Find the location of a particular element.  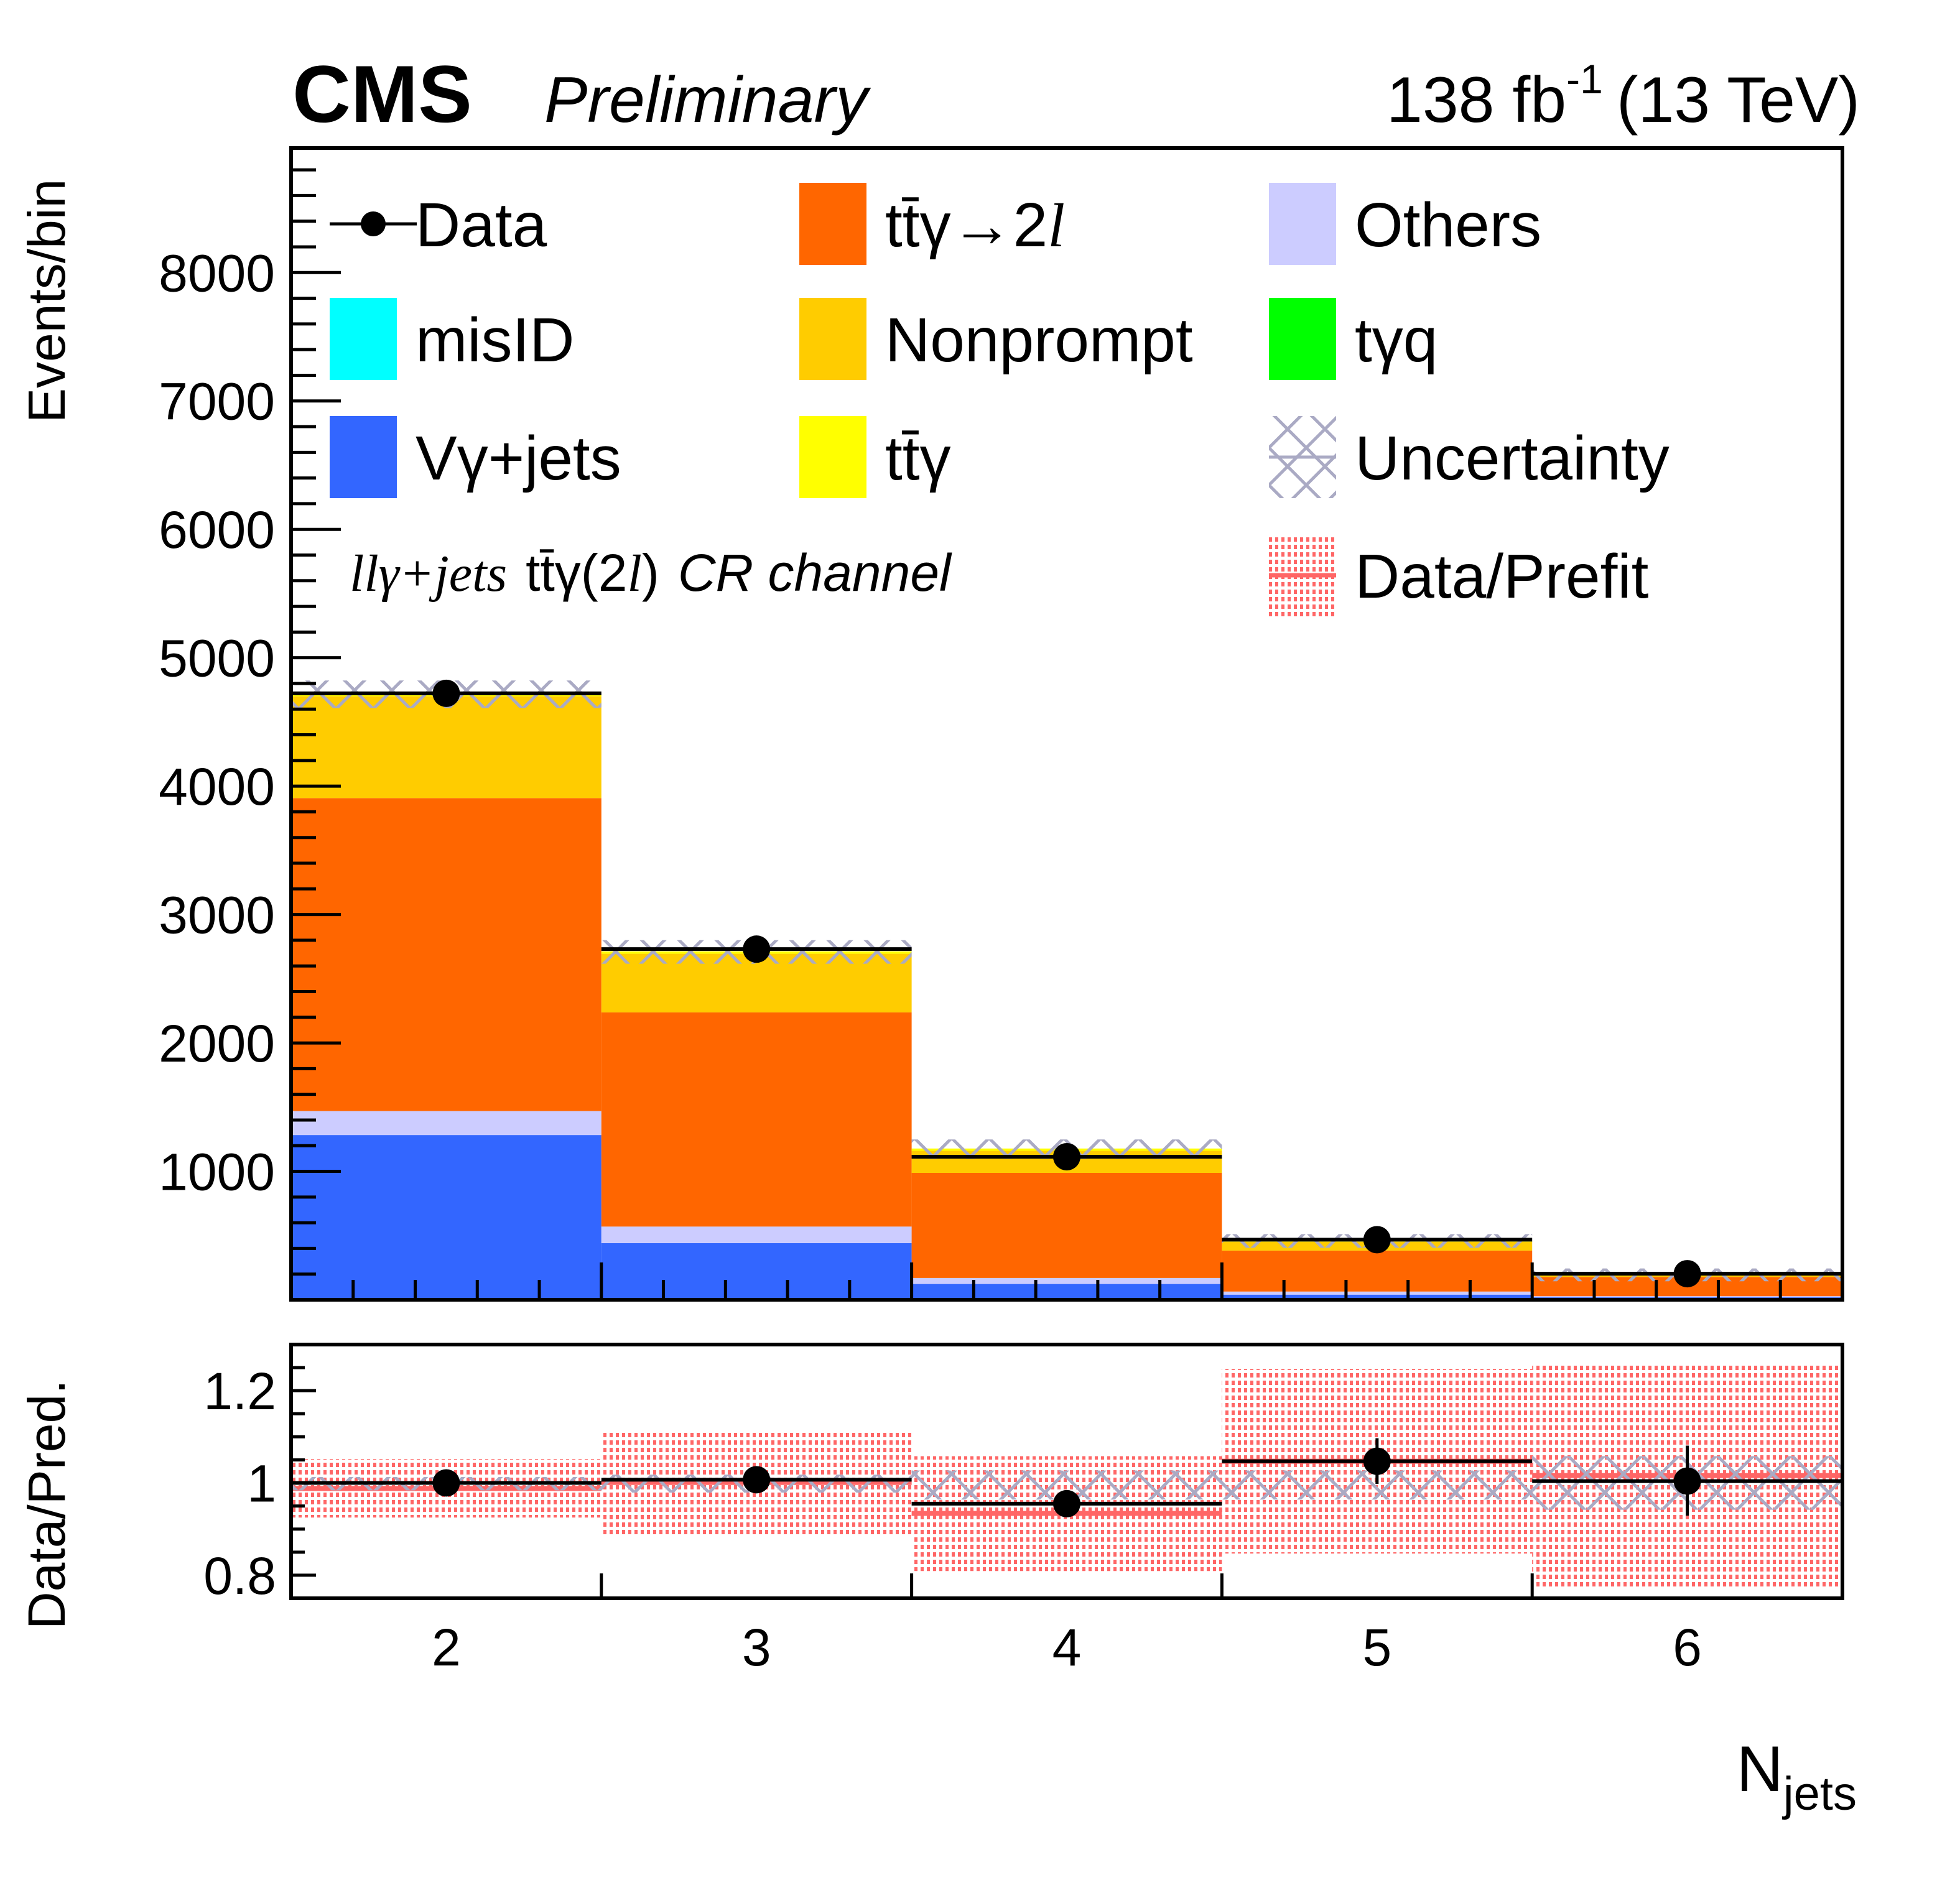

legend-label: tt̄γ is located at coordinates (918, 458).